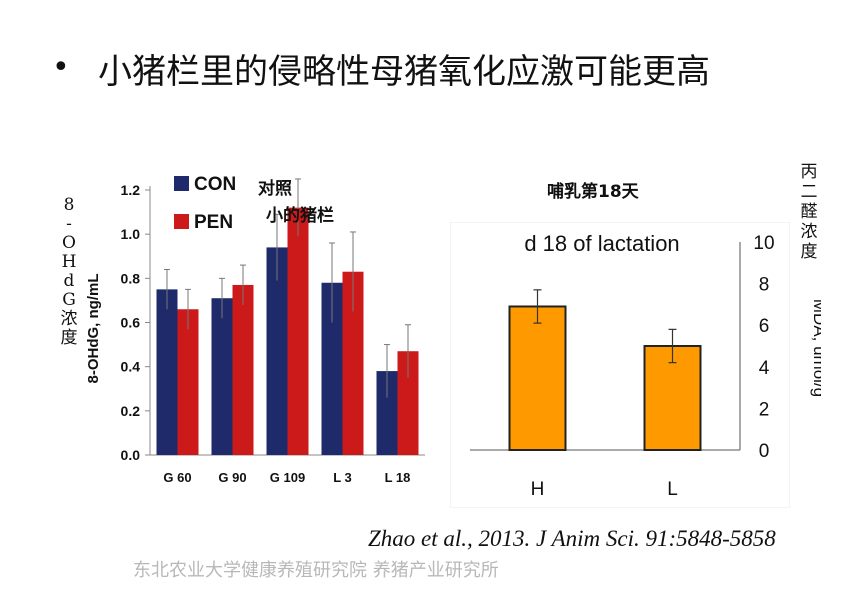 This screenshot has height=594, width=861. I want to click on institution-footer: 东北农业大学健康养殖研究院 养猪产业研究所, so click(316, 570).